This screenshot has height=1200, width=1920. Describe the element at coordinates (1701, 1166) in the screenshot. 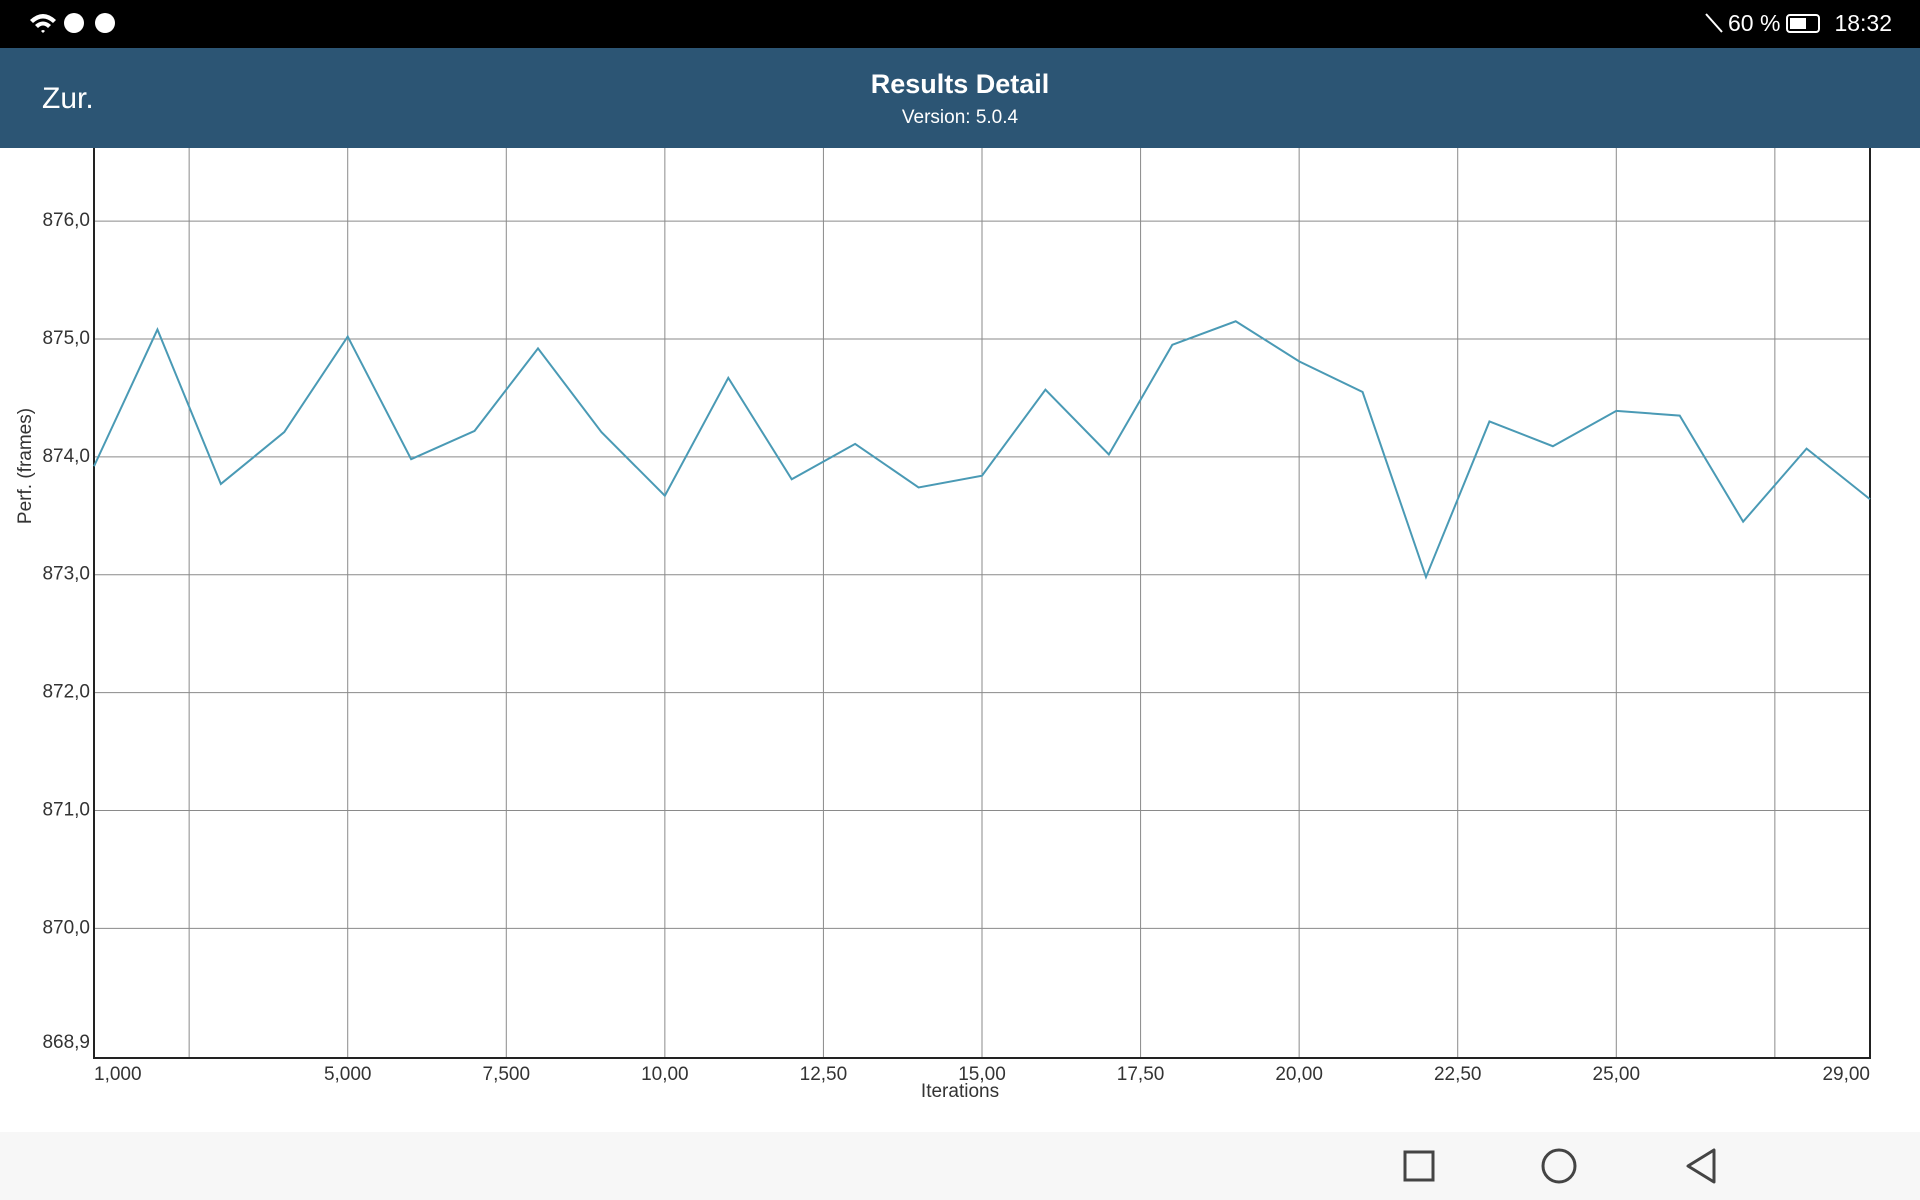

I see `back-nav-button` at that location.